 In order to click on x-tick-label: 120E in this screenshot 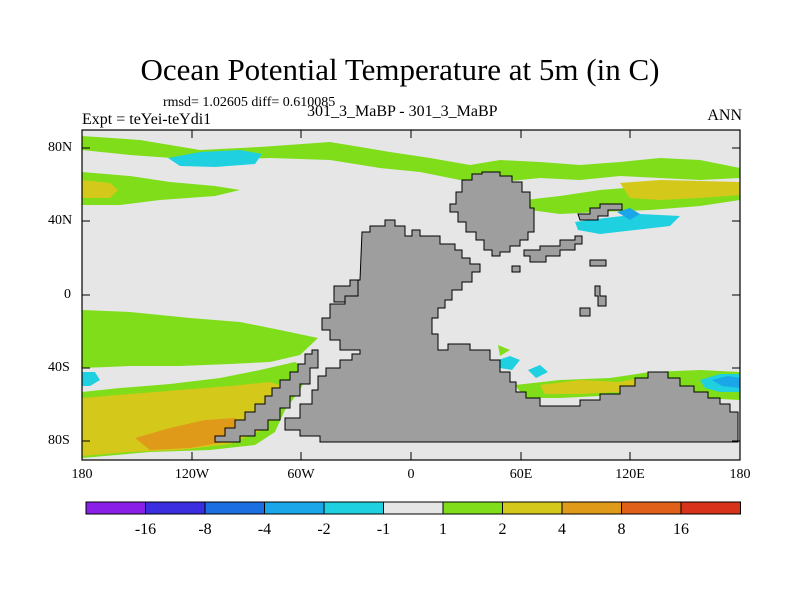, I will do `click(630, 474)`.